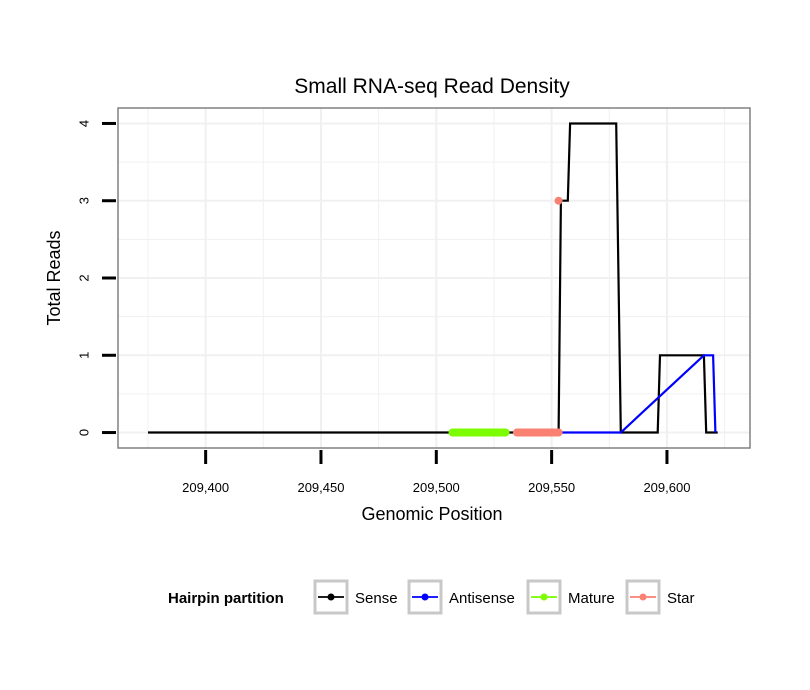  I want to click on data-point-star, so click(558, 200).